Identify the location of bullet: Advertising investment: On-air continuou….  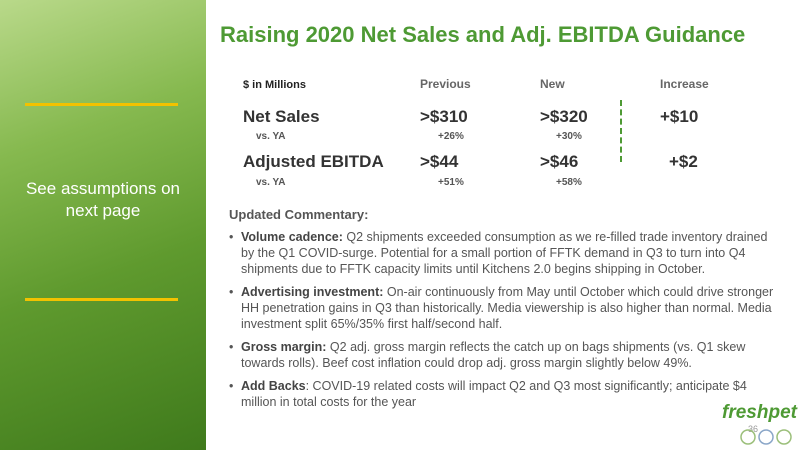
(504, 308).